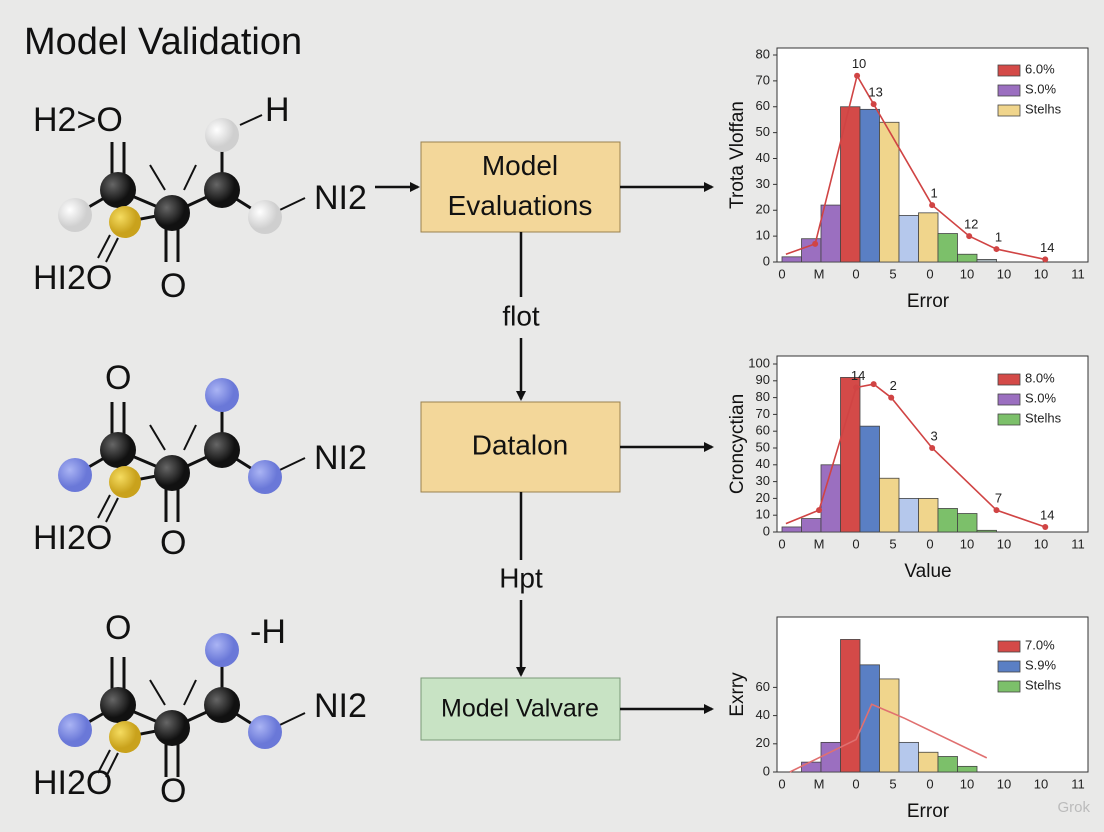 The height and width of the screenshot is (832, 1104). Describe the element at coordinates (893, 385) in the screenshot. I see `point-label: 2` at that location.